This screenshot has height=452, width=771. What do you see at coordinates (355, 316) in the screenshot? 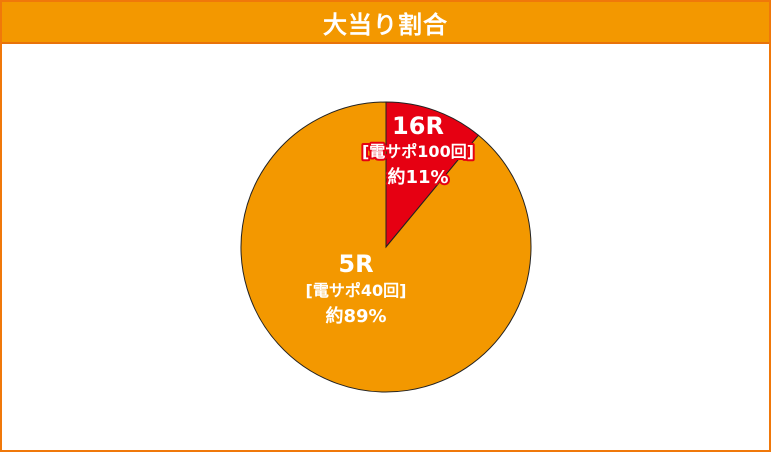
I see `slice-label-pct-label: 約89%` at bounding box center [355, 316].